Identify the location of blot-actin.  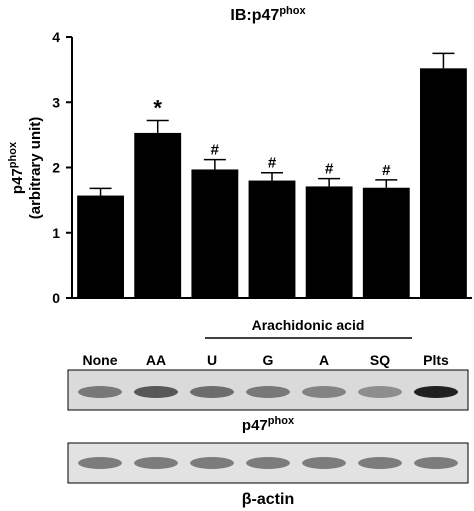
(268, 463).